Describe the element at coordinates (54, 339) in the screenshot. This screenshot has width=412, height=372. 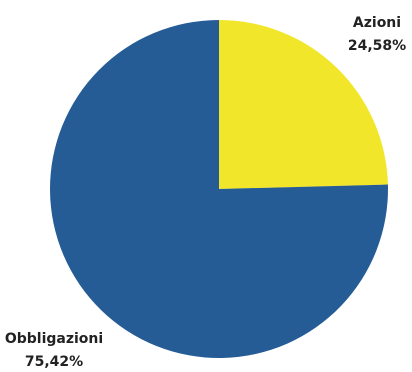
I see `slice-label-obbligazioni: Obbligazioni` at that location.